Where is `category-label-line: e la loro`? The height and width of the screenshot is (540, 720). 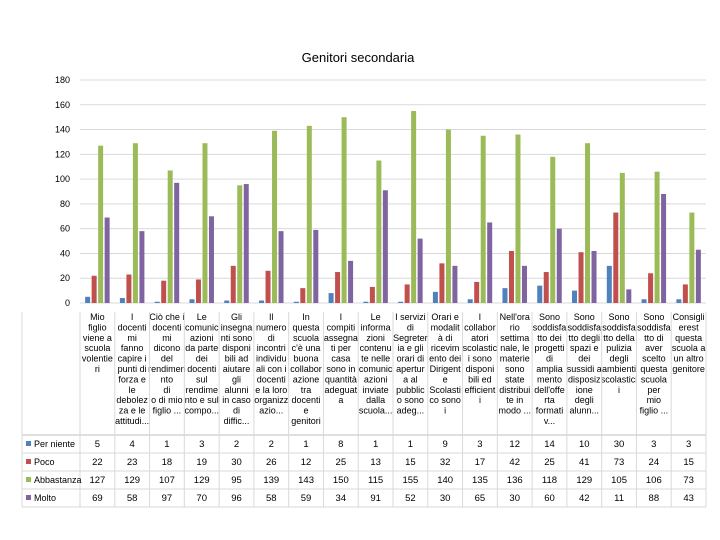
category-label-line: e la loro is located at coordinates (271, 390).